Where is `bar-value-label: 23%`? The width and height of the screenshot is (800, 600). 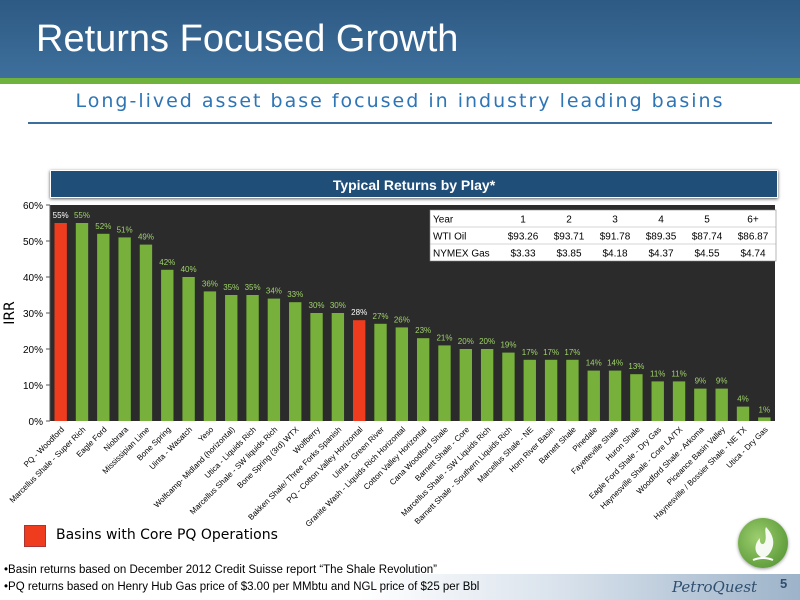 bar-value-label: 23% is located at coordinates (423, 330).